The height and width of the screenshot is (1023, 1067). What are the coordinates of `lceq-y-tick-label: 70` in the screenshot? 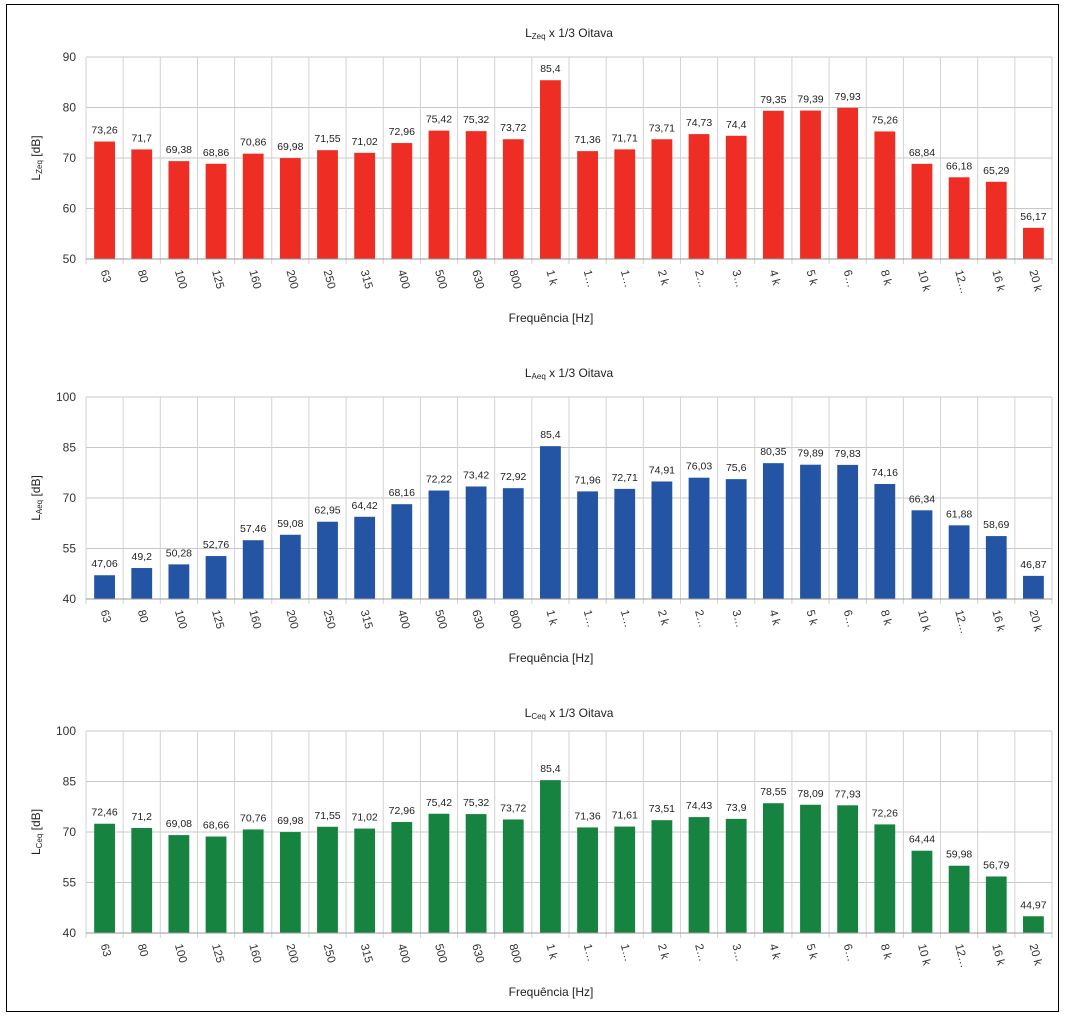 It's located at (70, 832).